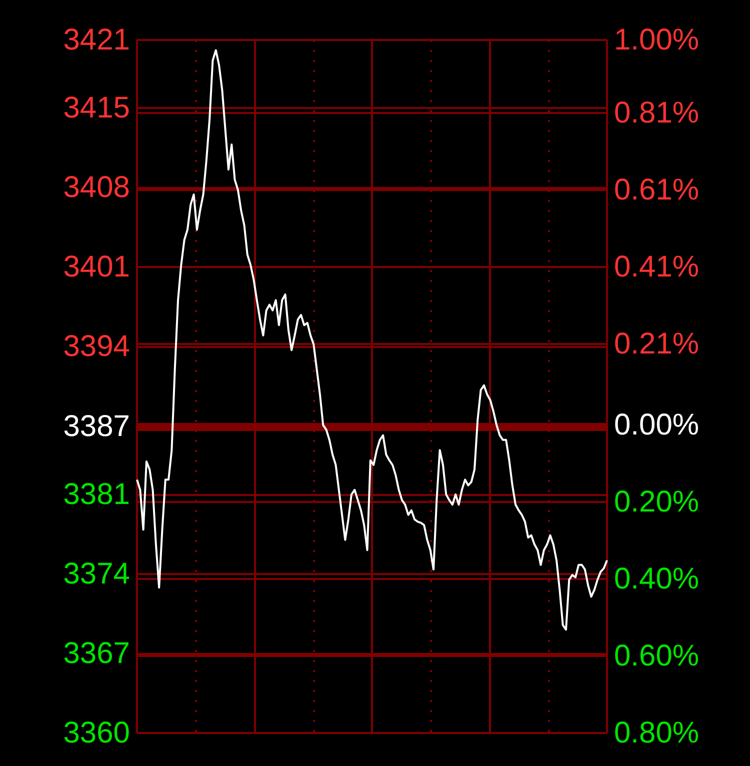 Image resolution: width=750 pixels, height=766 pixels. What do you see at coordinates (657, 656) in the screenshot?
I see `y2-tick-label: 0.60%` at bounding box center [657, 656].